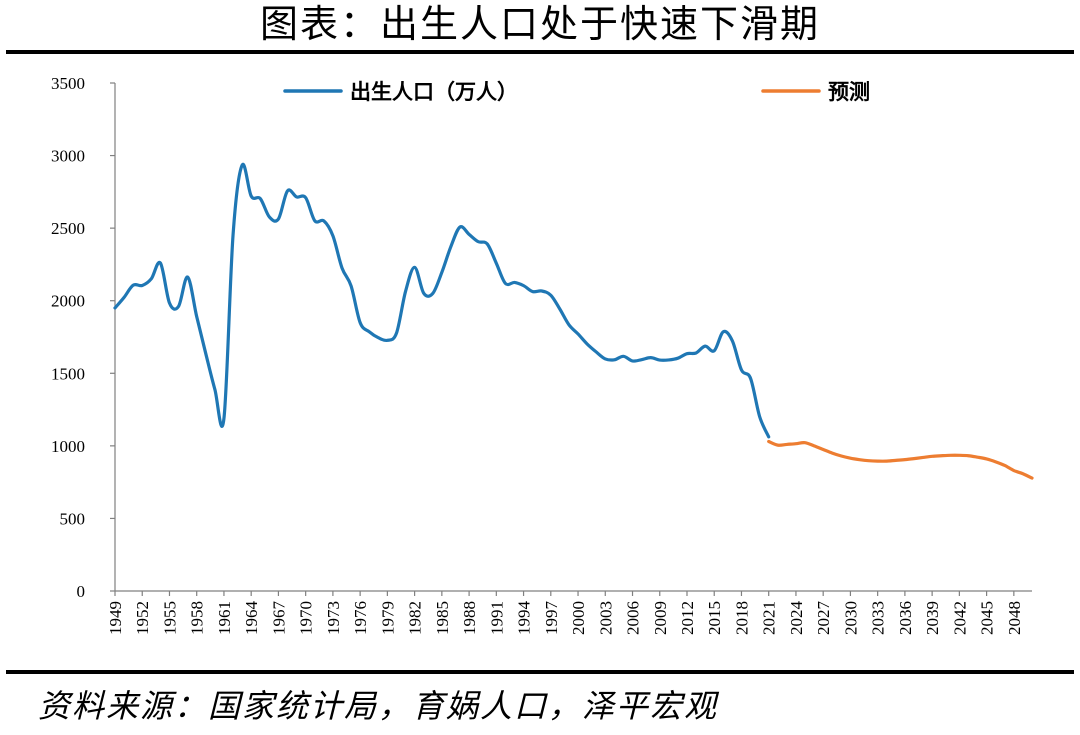  I want to click on y-tick-label: 1500, so click(68, 373).